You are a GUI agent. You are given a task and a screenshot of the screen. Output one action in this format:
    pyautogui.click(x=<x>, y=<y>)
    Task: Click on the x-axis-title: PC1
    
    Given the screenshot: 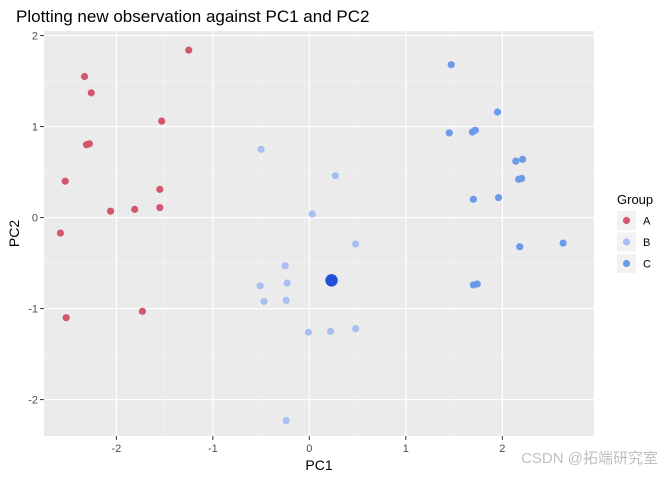 What is the action you would take?
    pyautogui.click(x=318, y=465)
    